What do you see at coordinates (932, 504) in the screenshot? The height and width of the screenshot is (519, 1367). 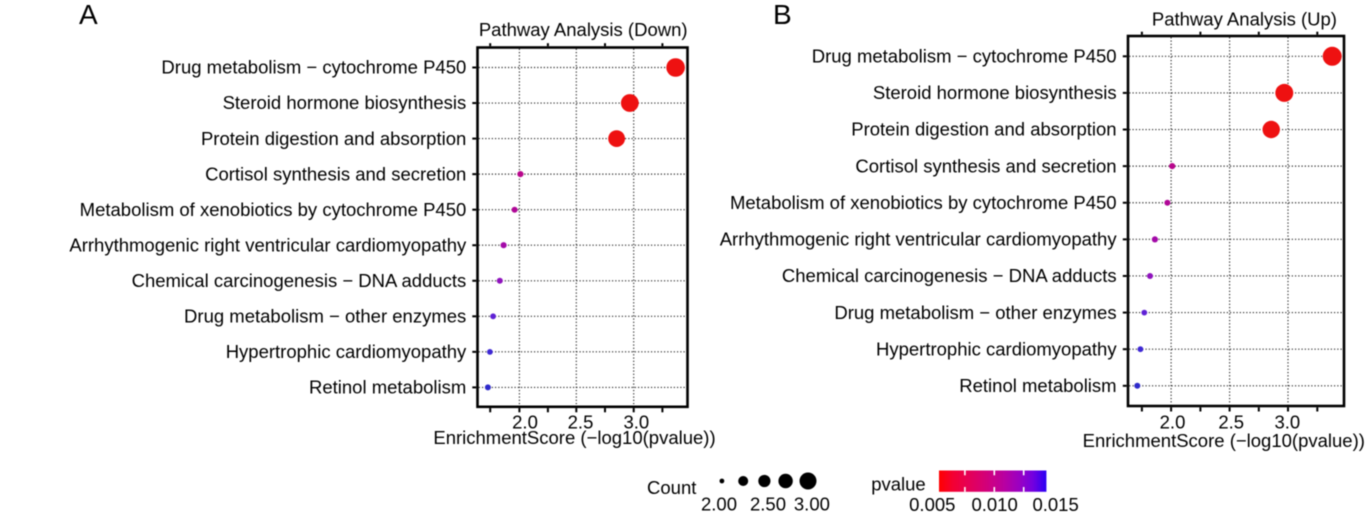 I see `svg-text: 0.005` at bounding box center [932, 504].